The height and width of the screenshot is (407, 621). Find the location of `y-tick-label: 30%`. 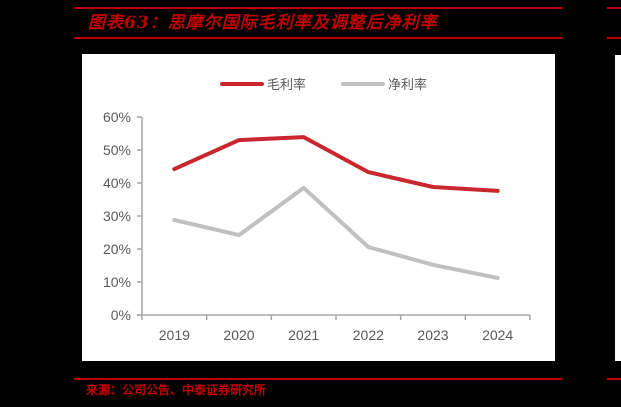

y-tick-label: 30% is located at coordinates (117, 216).